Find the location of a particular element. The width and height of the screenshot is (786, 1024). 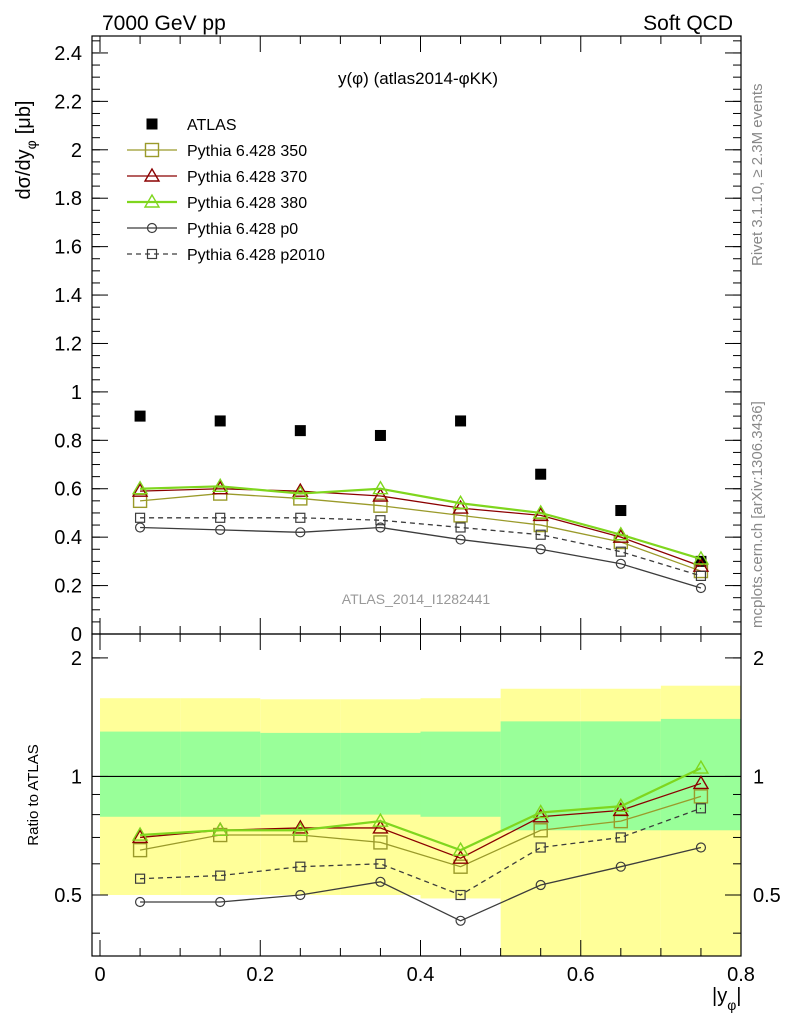

ratio-series-group is located at coordinates (420, 842).